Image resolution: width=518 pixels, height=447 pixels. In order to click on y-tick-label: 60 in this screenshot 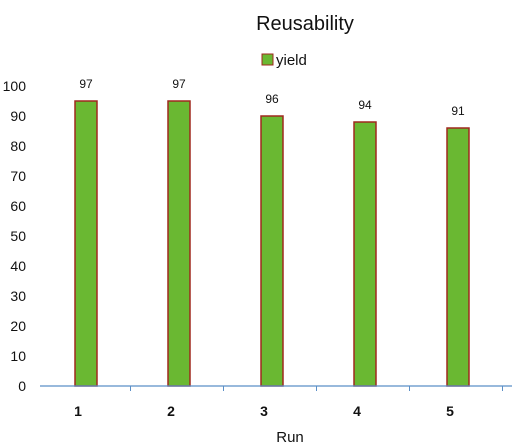, I will do `click(18, 206)`.